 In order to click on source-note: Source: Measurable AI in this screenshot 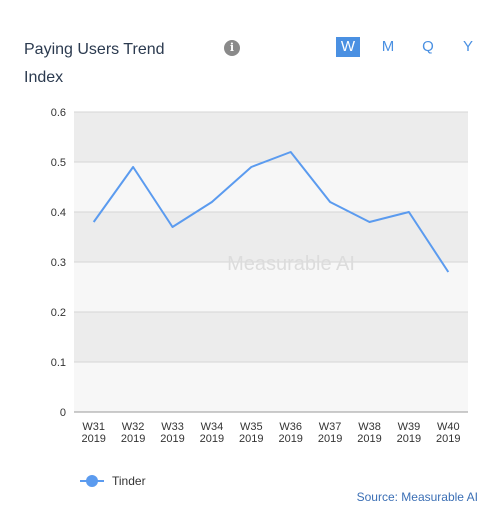, I will do `click(417, 497)`.